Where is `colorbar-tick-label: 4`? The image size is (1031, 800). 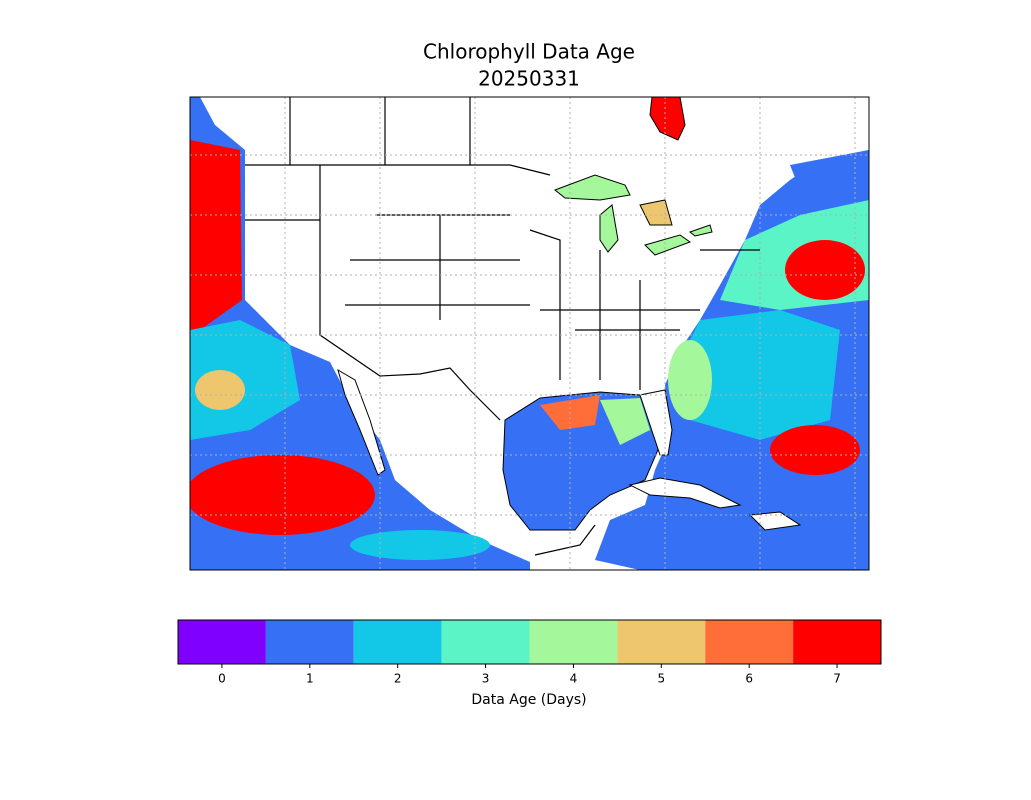
colorbar-tick-label: 4 is located at coordinates (574, 679).